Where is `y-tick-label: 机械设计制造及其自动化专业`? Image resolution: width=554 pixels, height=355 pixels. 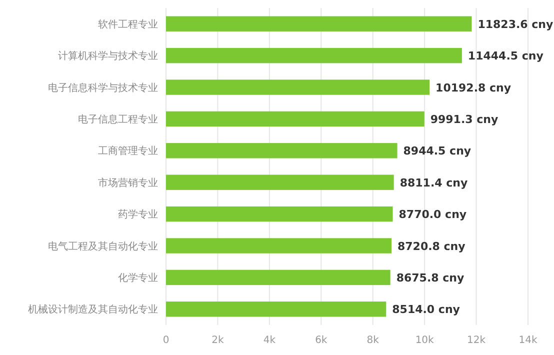
y-tick-label: 机械设计制造及其自动化专业 is located at coordinates (93, 310).